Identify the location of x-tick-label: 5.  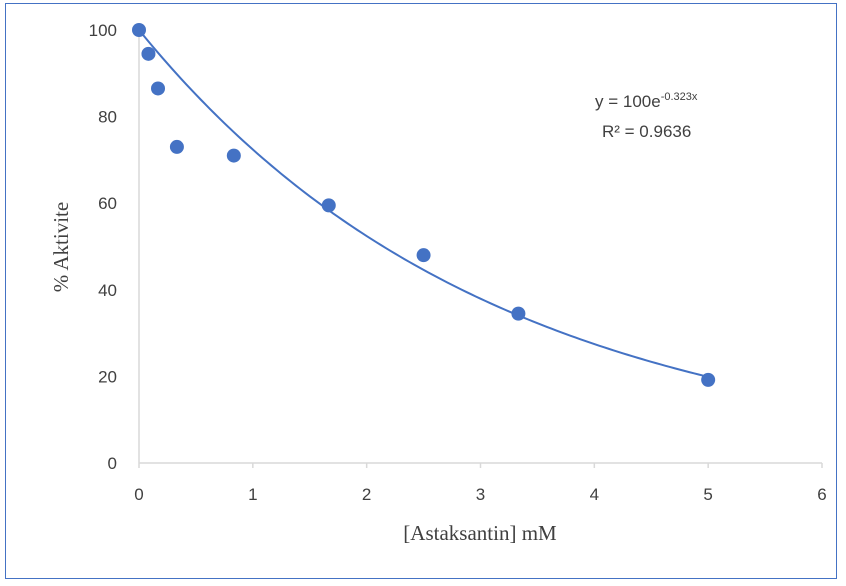
(707, 494).